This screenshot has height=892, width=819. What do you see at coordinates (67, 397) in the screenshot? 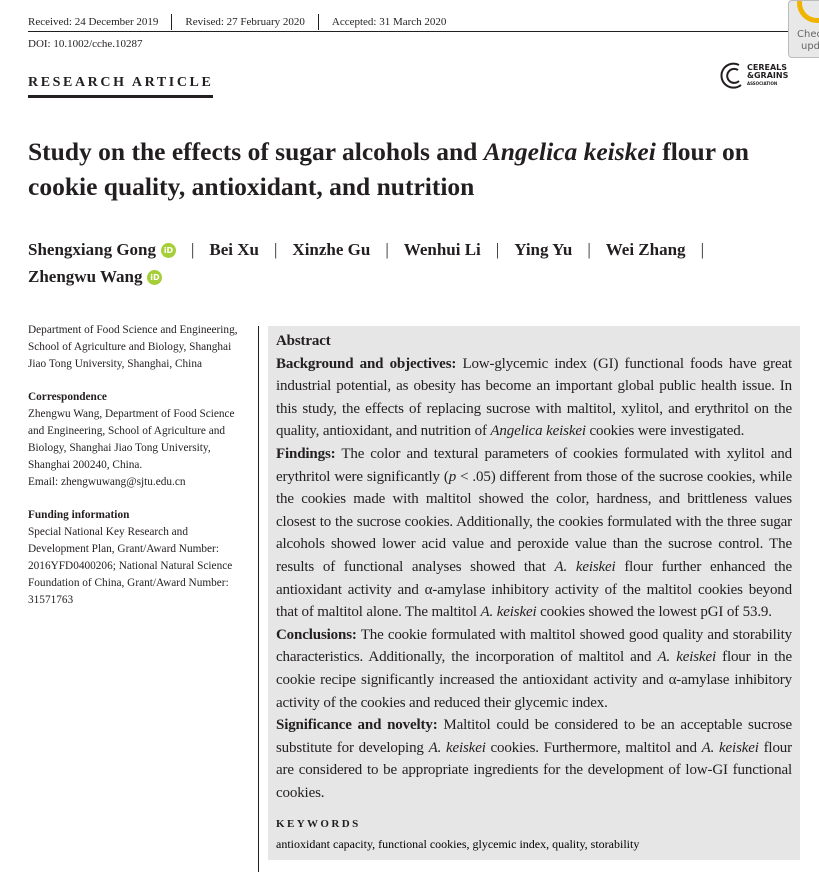
I see `correspondence-heading: Correspondence` at bounding box center [67, 397].